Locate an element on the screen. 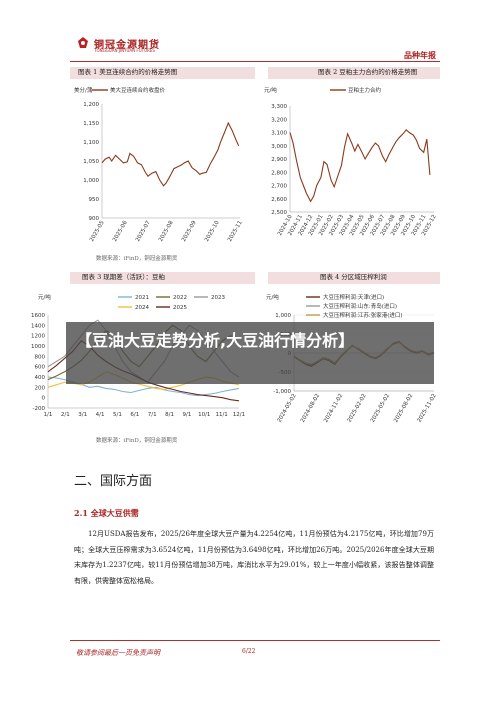 This screenshot has width=500, height=706. y-tick-label: 2,900 is located at coordinates (279, 160).